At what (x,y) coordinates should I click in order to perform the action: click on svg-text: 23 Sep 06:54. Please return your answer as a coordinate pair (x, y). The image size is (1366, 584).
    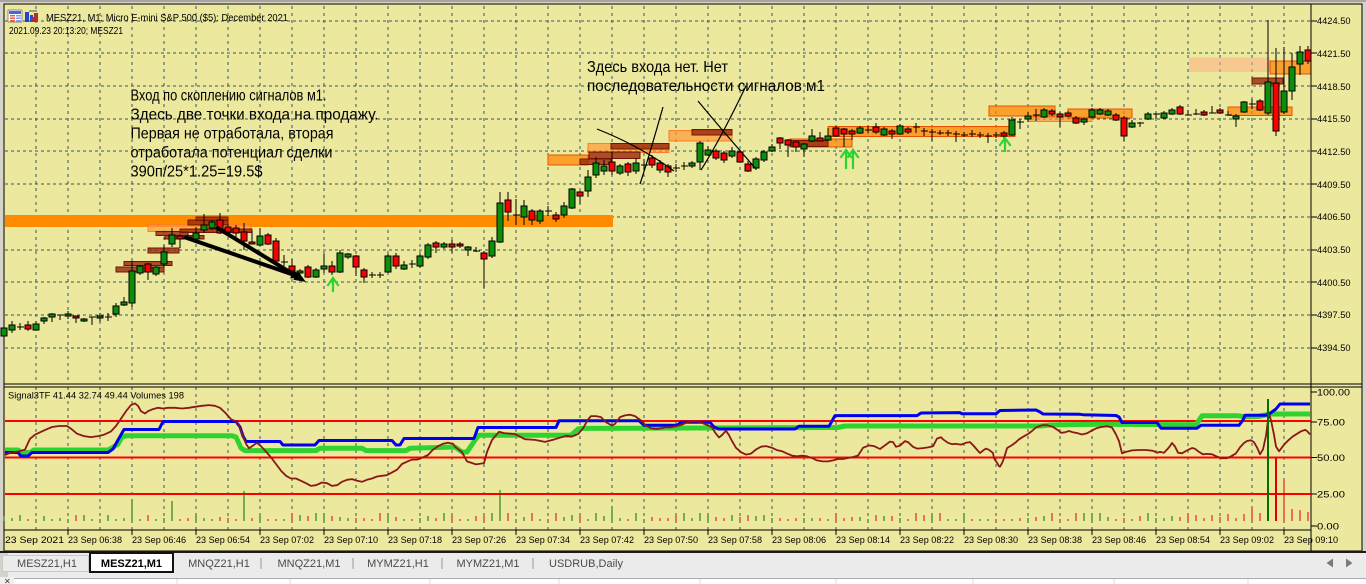
    Looking at the image, I should click on (223, 540).